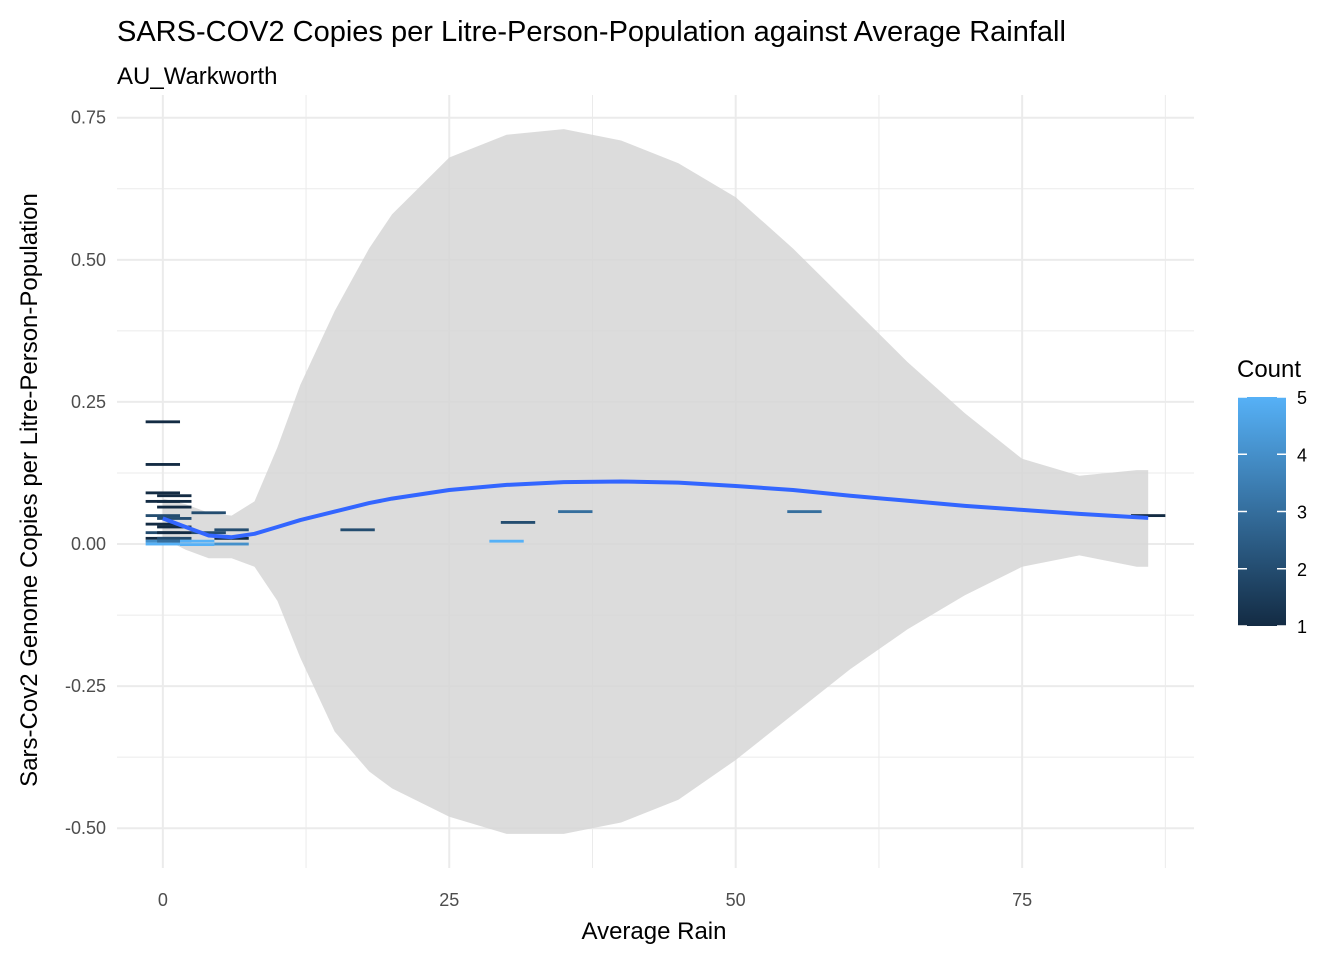 This screenshot has height=960, width=1344. I want to click on y-tick-label: 0.25, so click(88, 402).